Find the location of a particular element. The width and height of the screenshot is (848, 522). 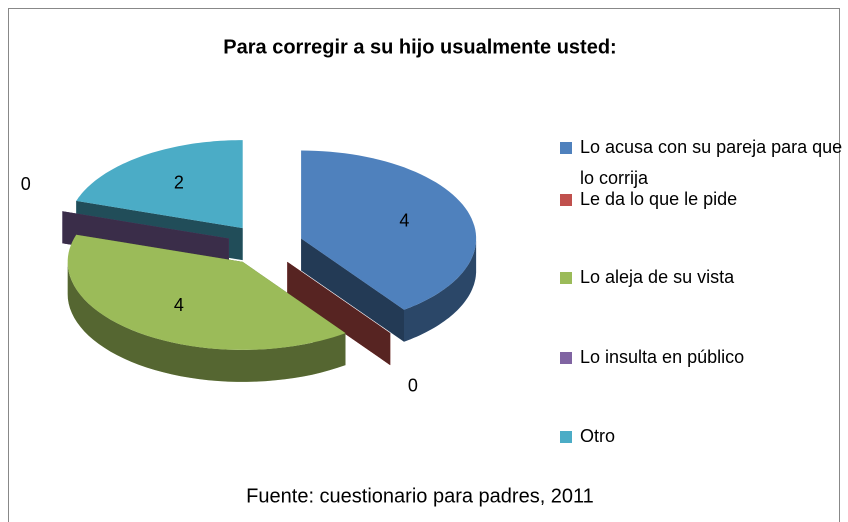

legend-line: Lo acusa con su pareja para que is located at coordinates (711, 147).